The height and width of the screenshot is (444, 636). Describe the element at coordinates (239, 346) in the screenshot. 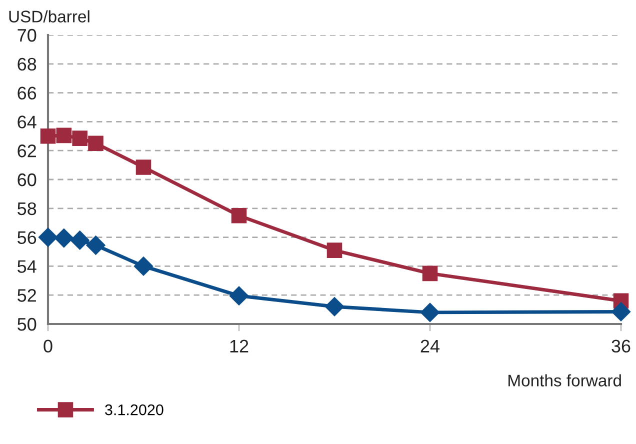

I see `x-tick-label: 12` at that location.